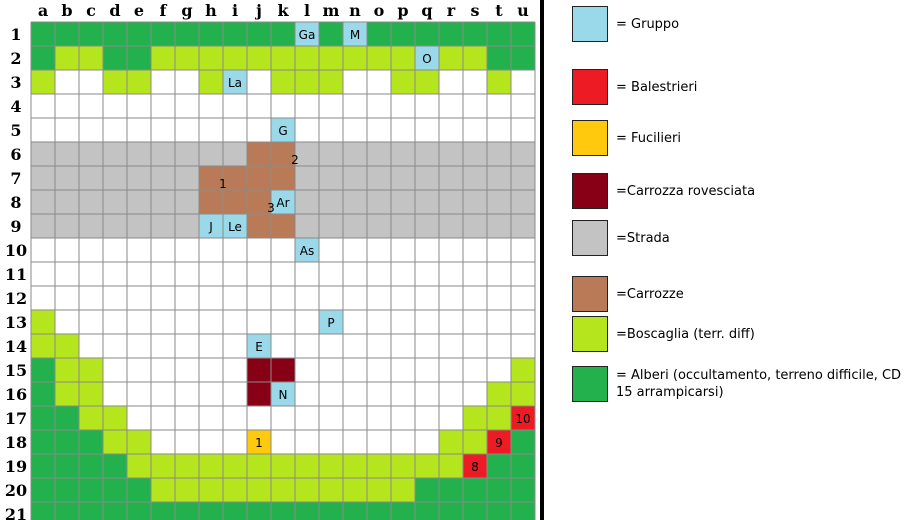 This screenshot has height=520, width=922. Describe the element at coordinates (283, 346) in the screenshot. I see `cell-k14` at that location.